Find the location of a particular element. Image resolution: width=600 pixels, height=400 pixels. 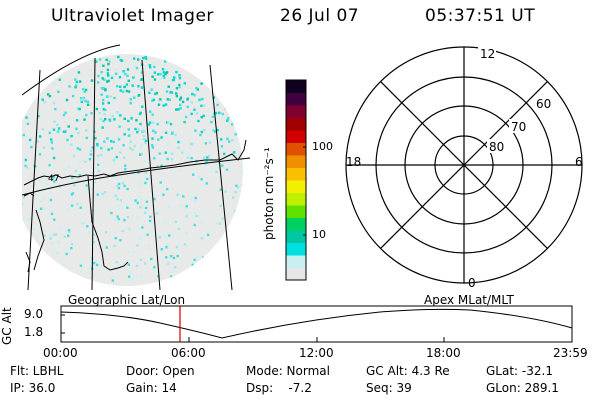

status-ip: IP: 36.0 is located at coordinates (33, 388).